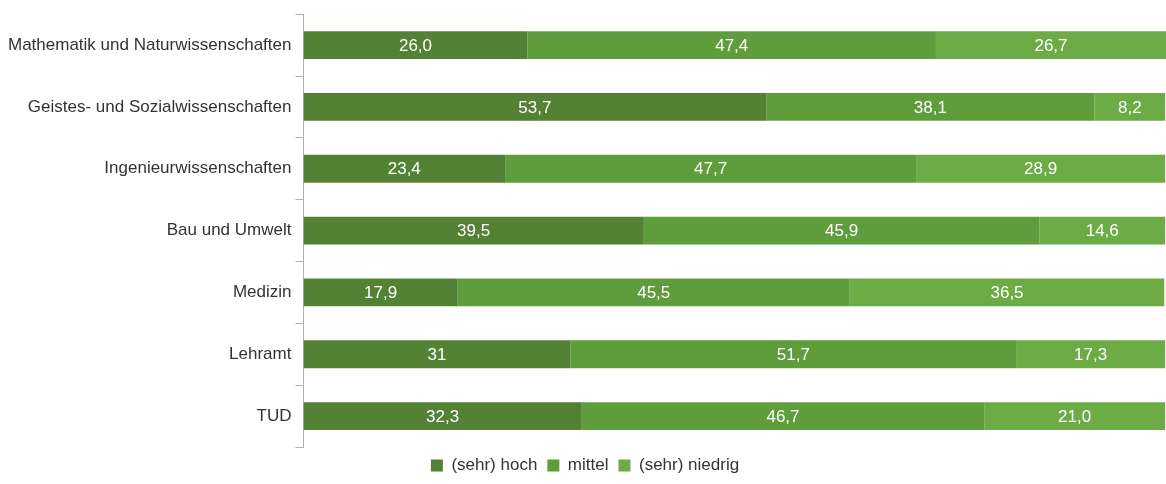 This screenshot has height=484, width=1166. I want to click on data-label: 36,5, so click(1007, 293).